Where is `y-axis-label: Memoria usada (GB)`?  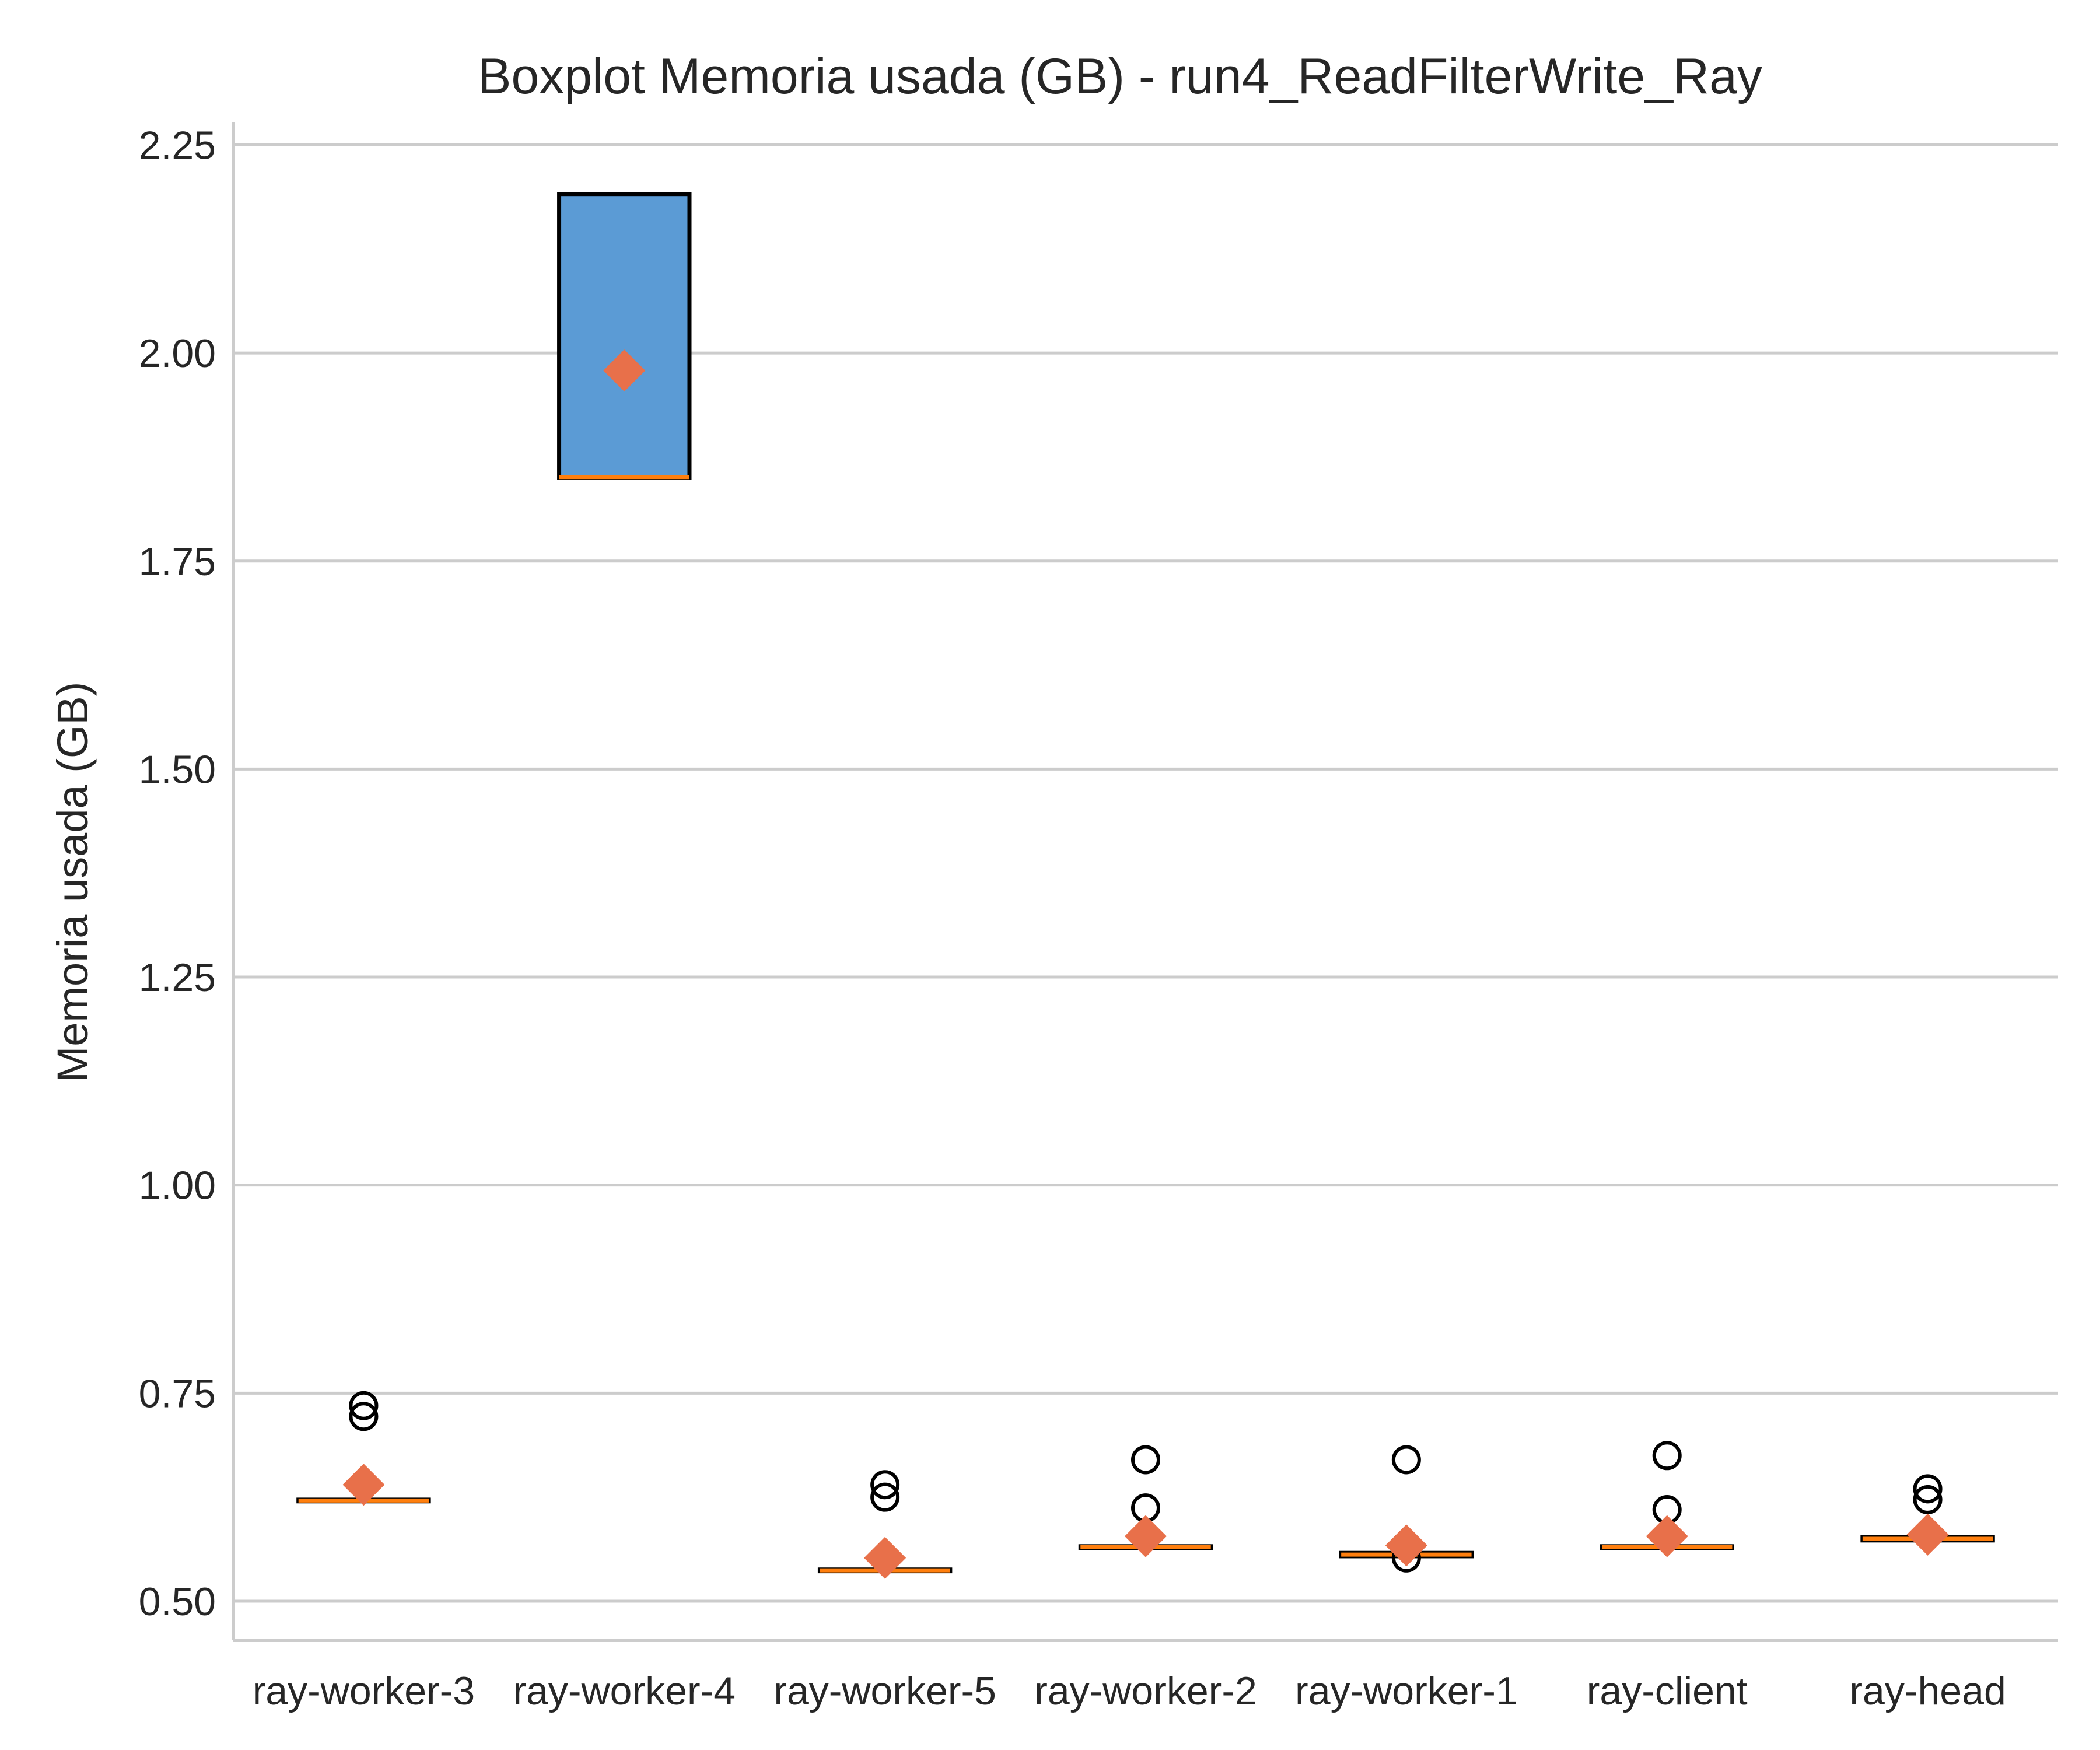
y-axis-label: Memoria usada (GB) is located at coordinates (72, 882).